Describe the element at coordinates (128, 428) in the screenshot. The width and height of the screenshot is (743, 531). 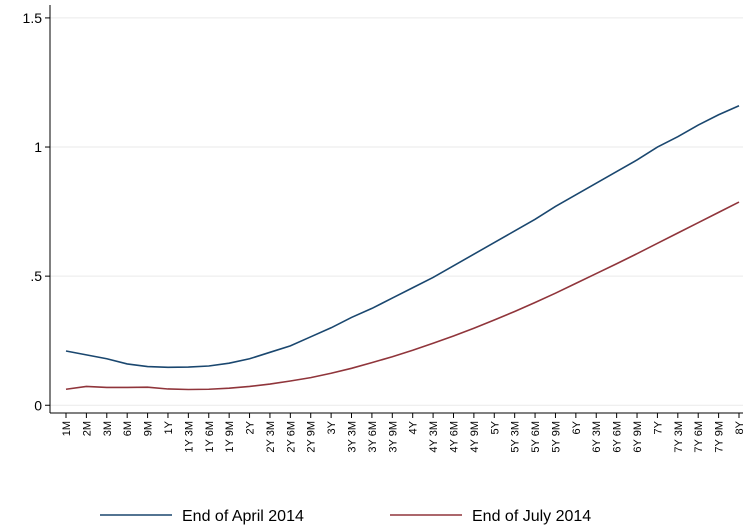
I see `x-tick-label: 6M` at that location.